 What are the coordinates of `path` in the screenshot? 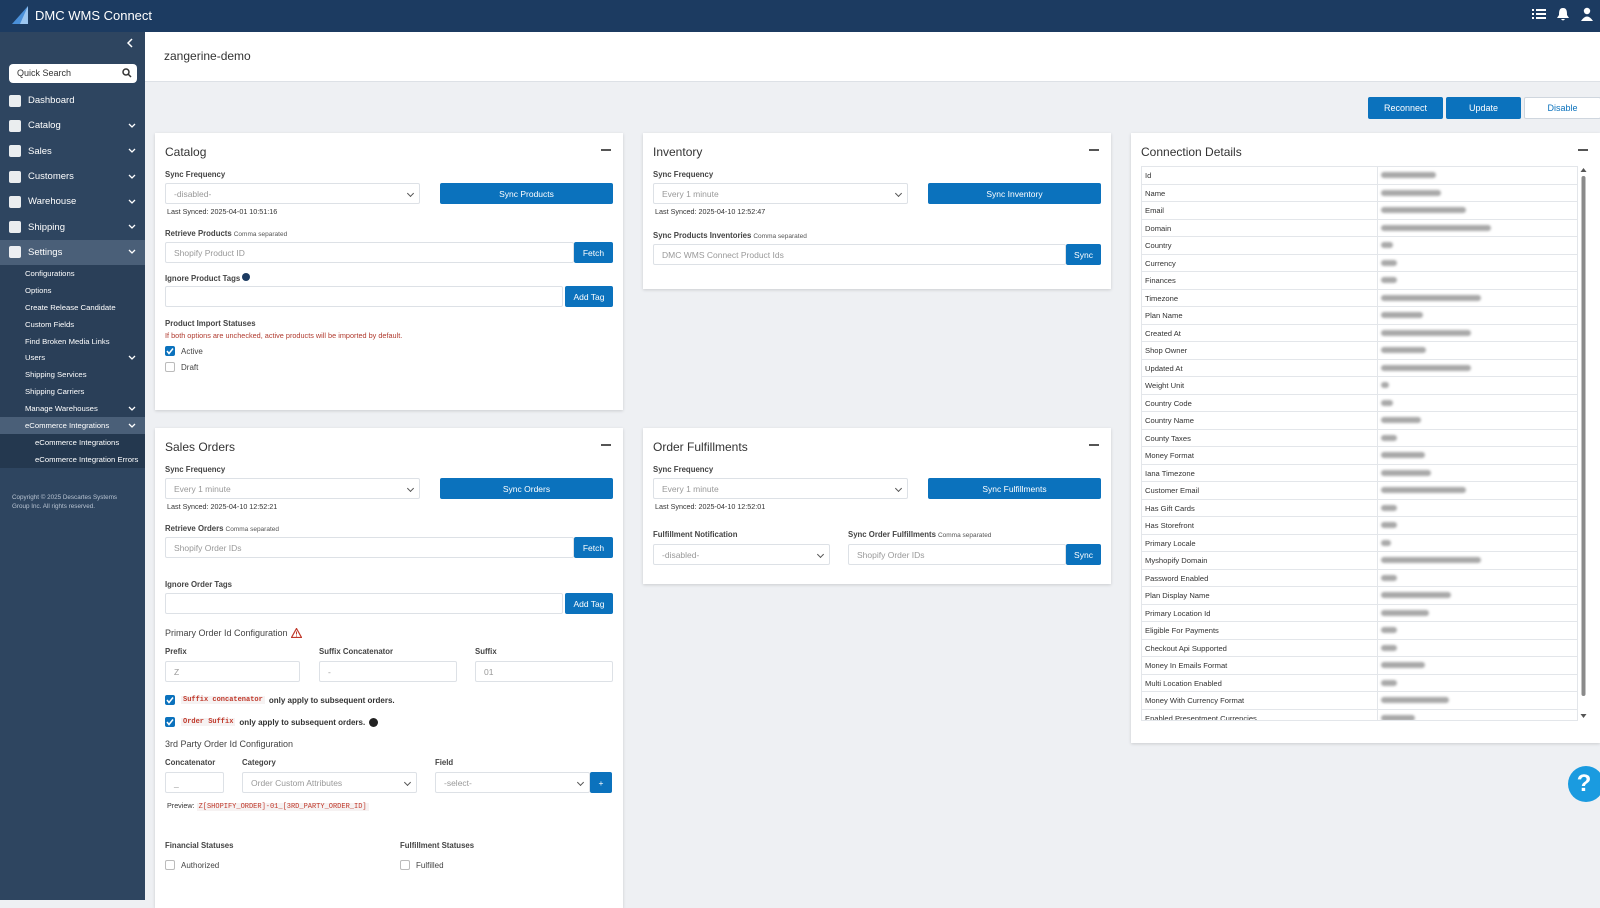 It's located at (24, 15).